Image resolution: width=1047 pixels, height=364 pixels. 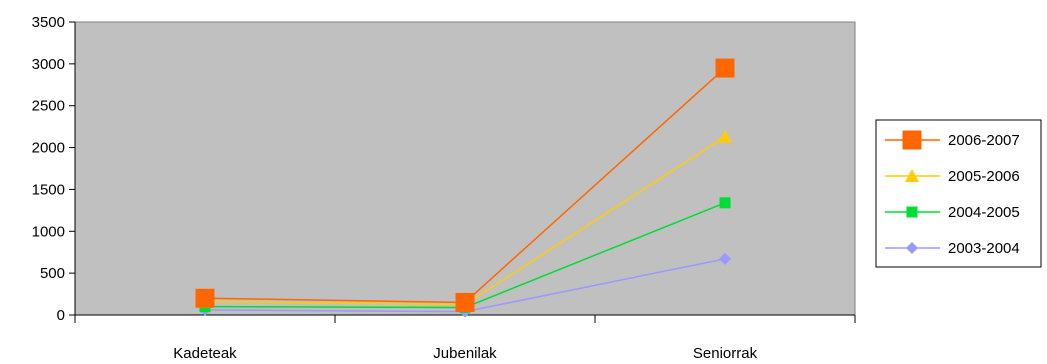 What do you see at coordinates (465, 353) in the screenshot?
I see `x-tick-label-jubenilak: Jubenilak` at bounding box center [465, 353].